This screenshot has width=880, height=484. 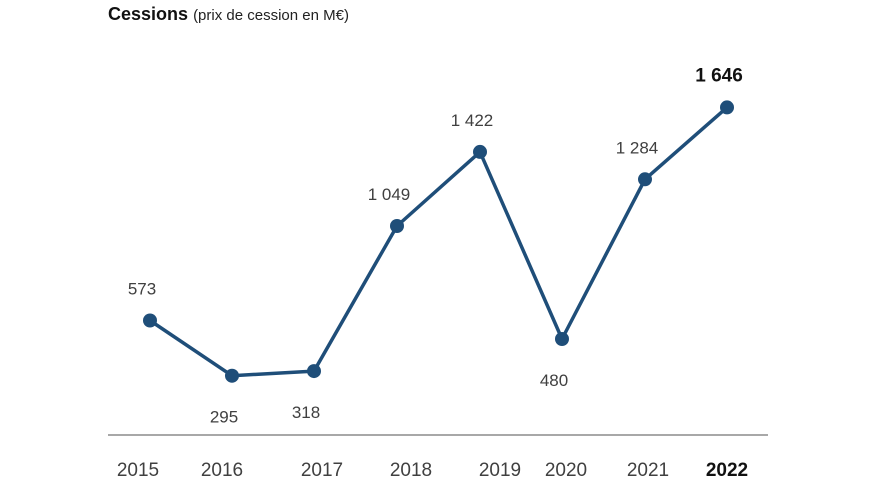 I want to click on chart-title-unit: (prix de cession en M€), so click(x=271, y=15).